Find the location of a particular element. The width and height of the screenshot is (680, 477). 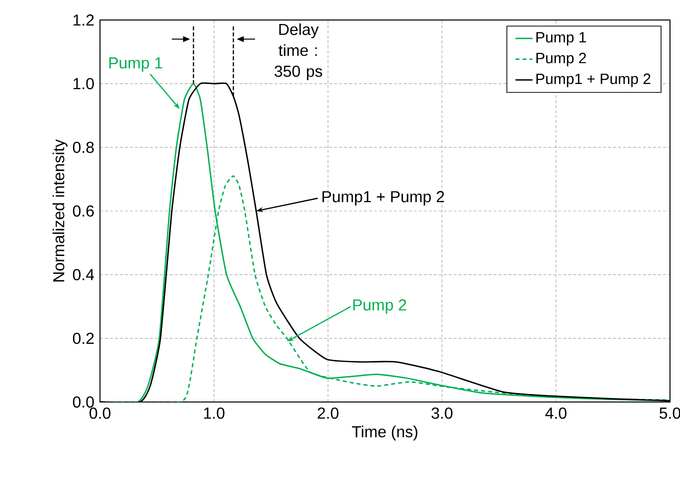

legend-label: Pump 2 is located at coordinates (561, 59).